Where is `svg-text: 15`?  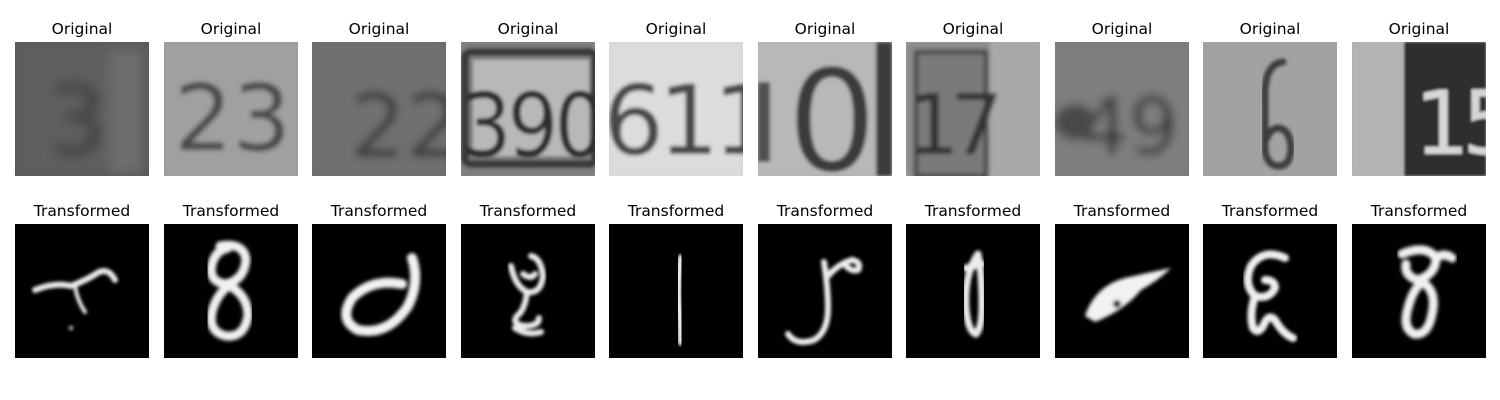
svg-text: 15 is located at coordinates (1450, 123).